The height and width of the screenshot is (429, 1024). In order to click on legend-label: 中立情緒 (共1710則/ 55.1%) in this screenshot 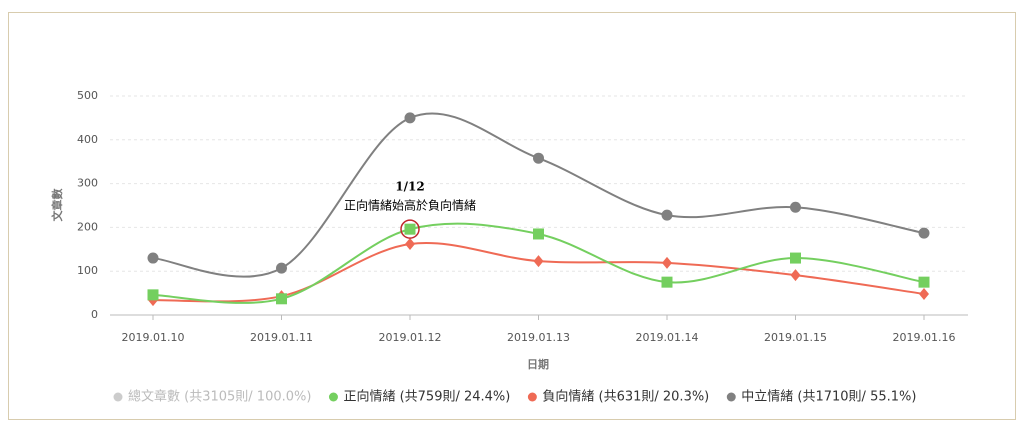, I will do `click(828, 397)`.